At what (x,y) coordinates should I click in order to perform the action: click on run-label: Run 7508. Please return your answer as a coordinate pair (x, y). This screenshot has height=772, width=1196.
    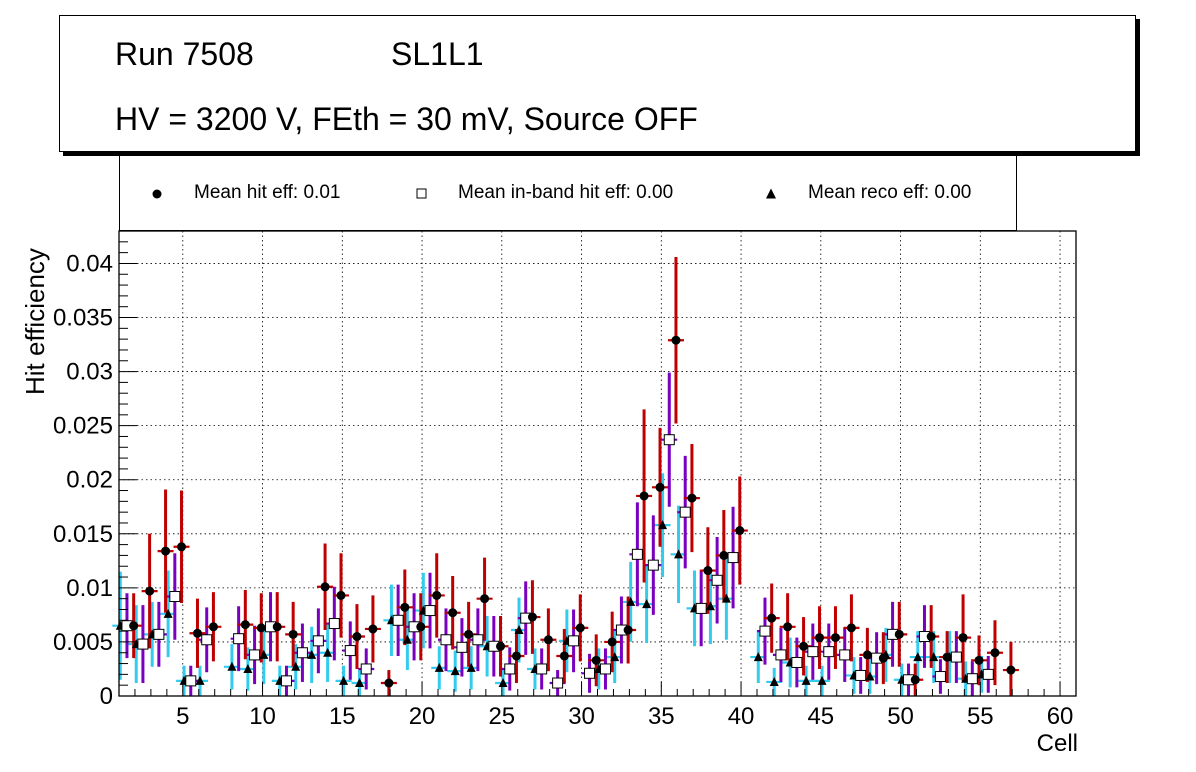
    Looking at the image, I should click on (184, 54).